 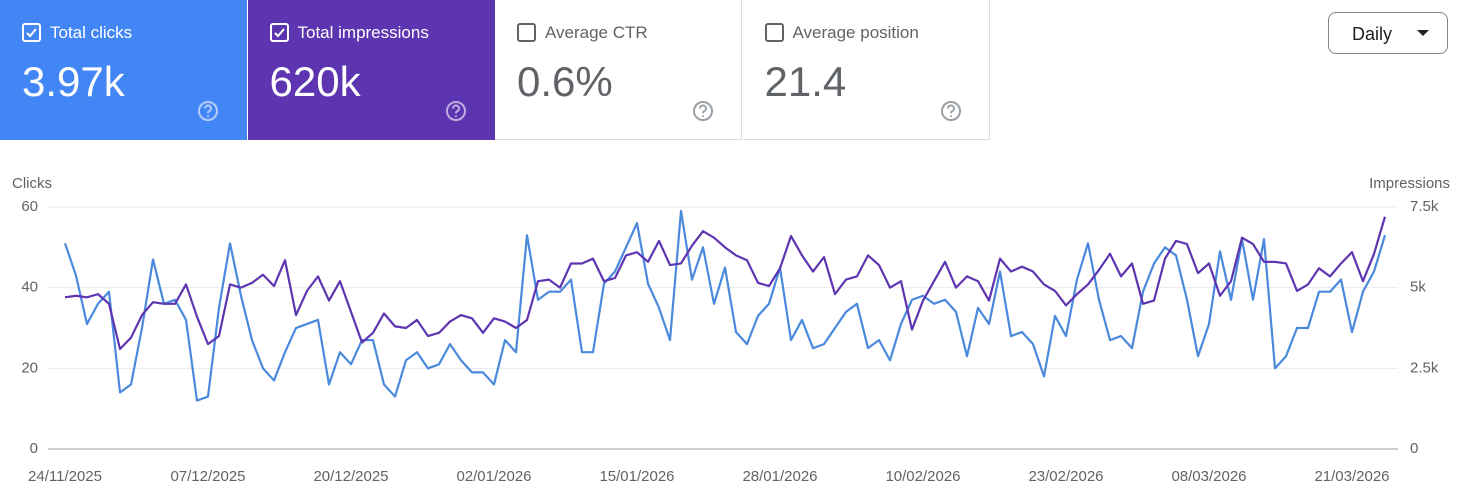 What do you see at coordinates (91, 32) in the screenshot?
I see `metric-label: Total clicks` at bounding box center [91, 32].